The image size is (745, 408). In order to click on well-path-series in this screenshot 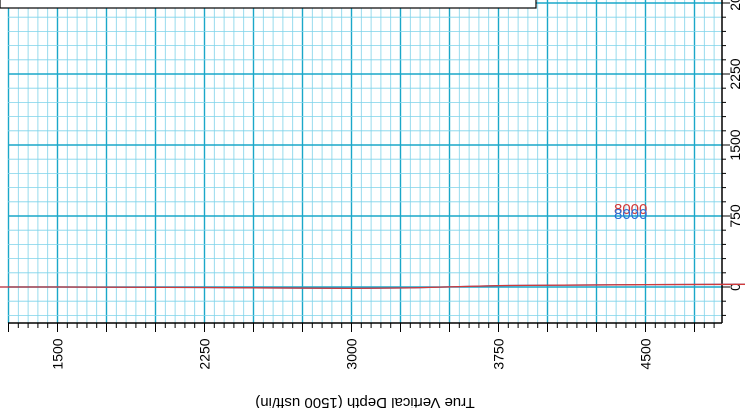, I will do `click(372, 286)`.